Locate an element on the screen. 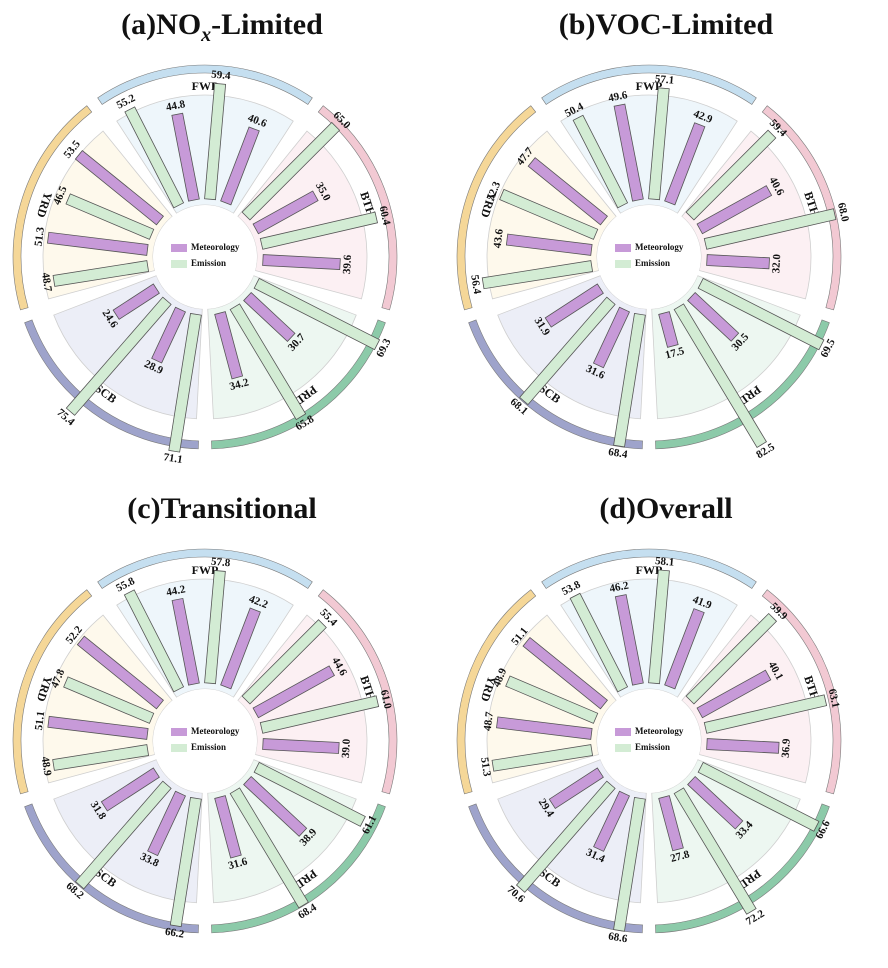 The width and height of the screenshot is (888, 968). value-label: 48.7 is located at coordinates (489, 721).